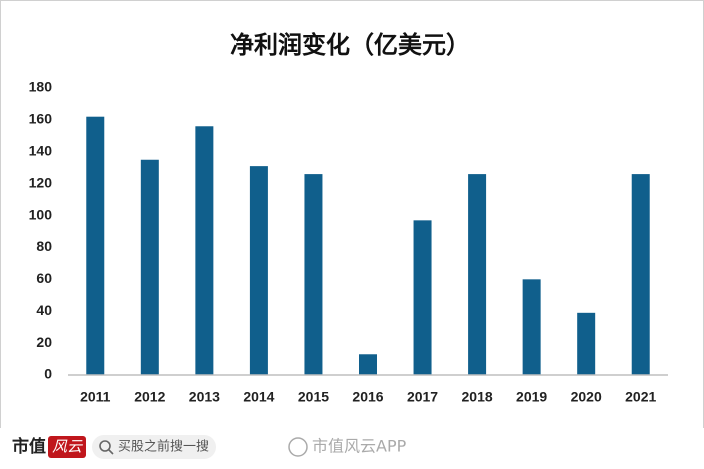  Describe the element at coordinates (41, 214) in the screenshot. I see `y-tick-label: 100` at that location.